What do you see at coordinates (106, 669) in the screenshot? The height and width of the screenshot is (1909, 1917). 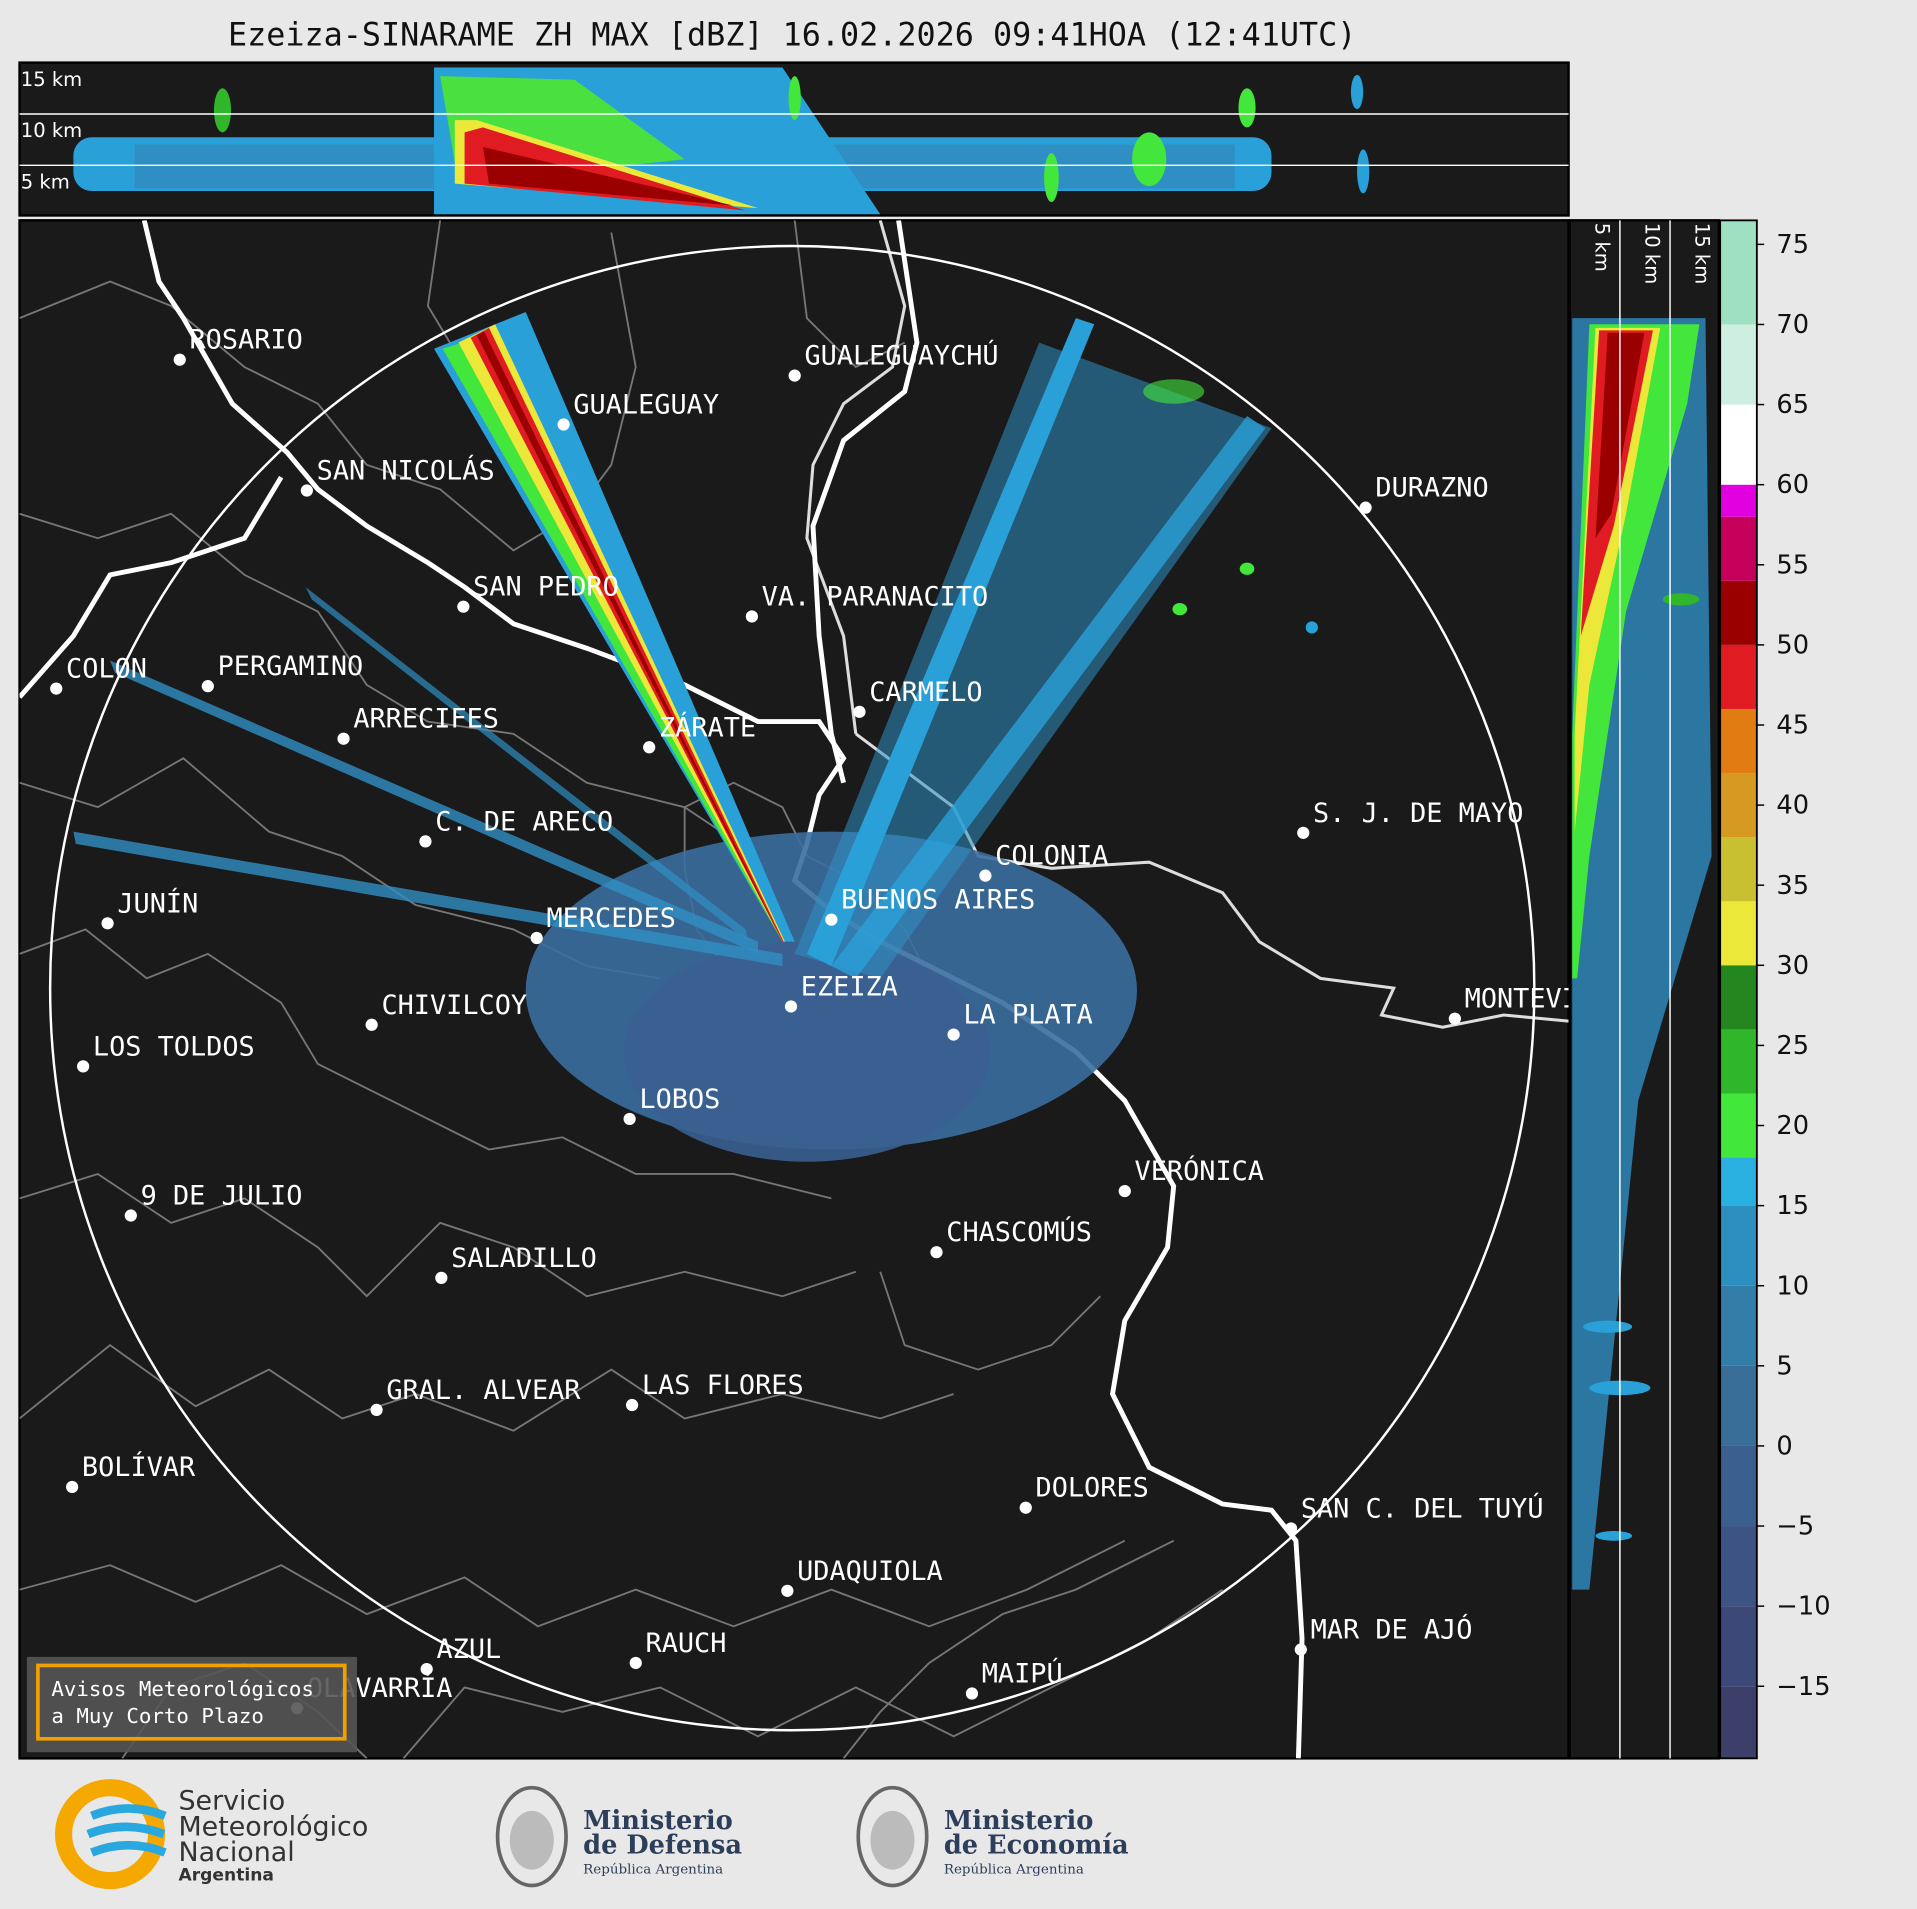 I see `city-label: COLON` at bounding box center [106, 669].